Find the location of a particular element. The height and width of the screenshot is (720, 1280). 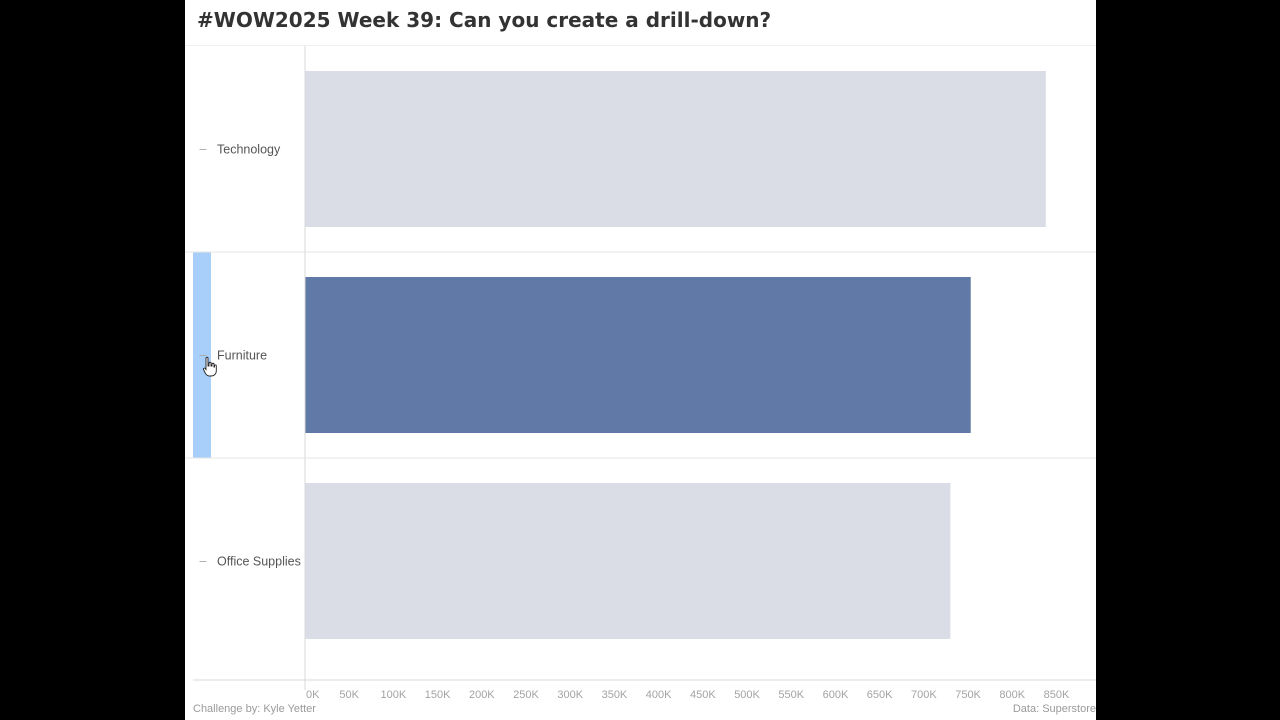

bar-office-supplies is located at coordinates (628, 561).